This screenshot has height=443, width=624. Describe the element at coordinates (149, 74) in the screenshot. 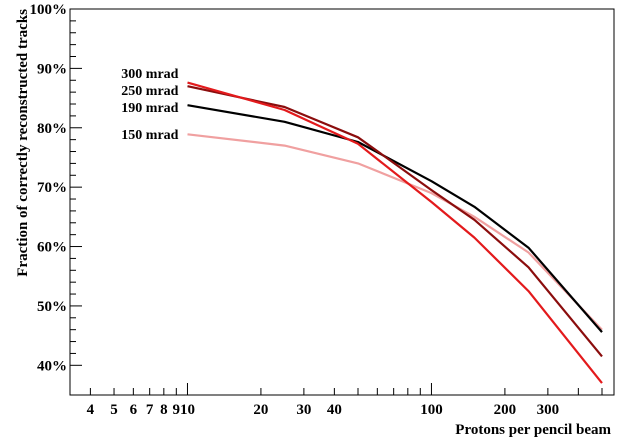

I see `series-label: 300 mrad` at that location.